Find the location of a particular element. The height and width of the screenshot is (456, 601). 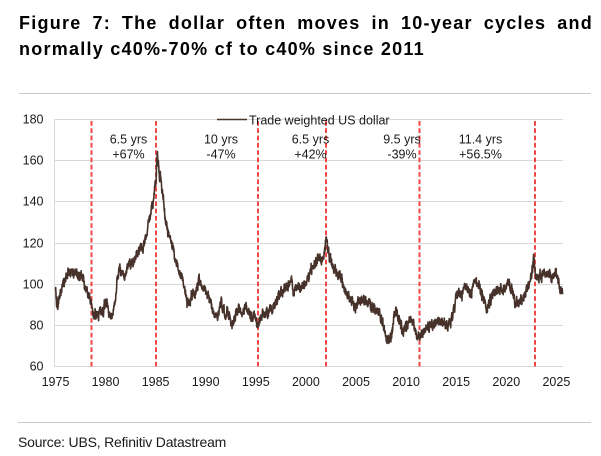

svg-text: 1985 is located at coordinates (156, 382).